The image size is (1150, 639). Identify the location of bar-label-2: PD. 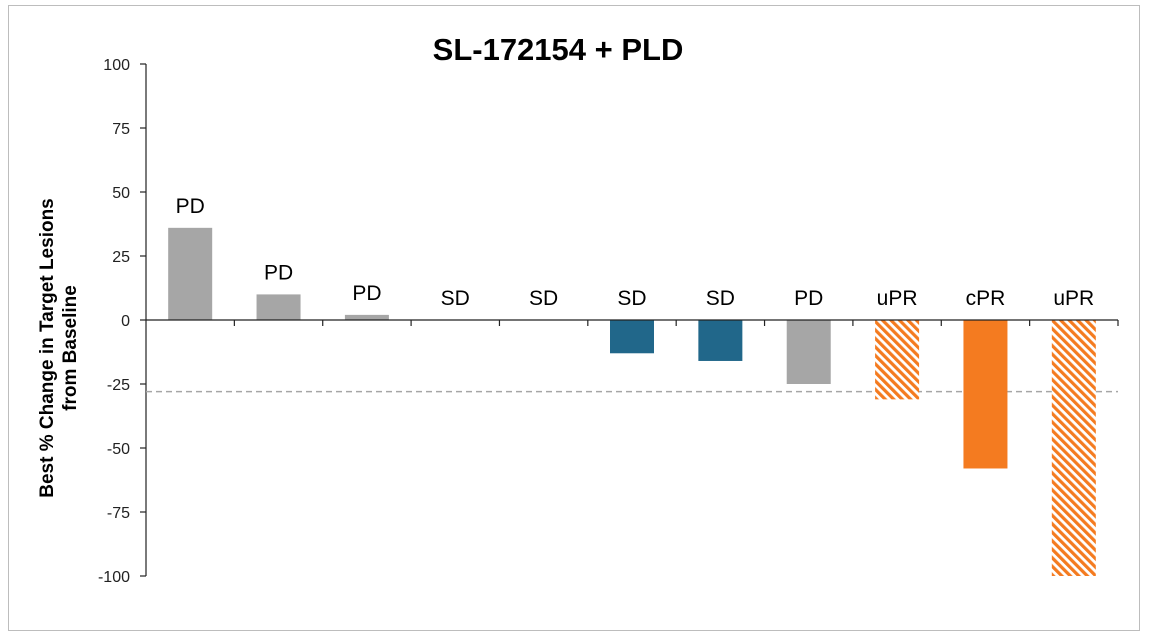
(278, 272).